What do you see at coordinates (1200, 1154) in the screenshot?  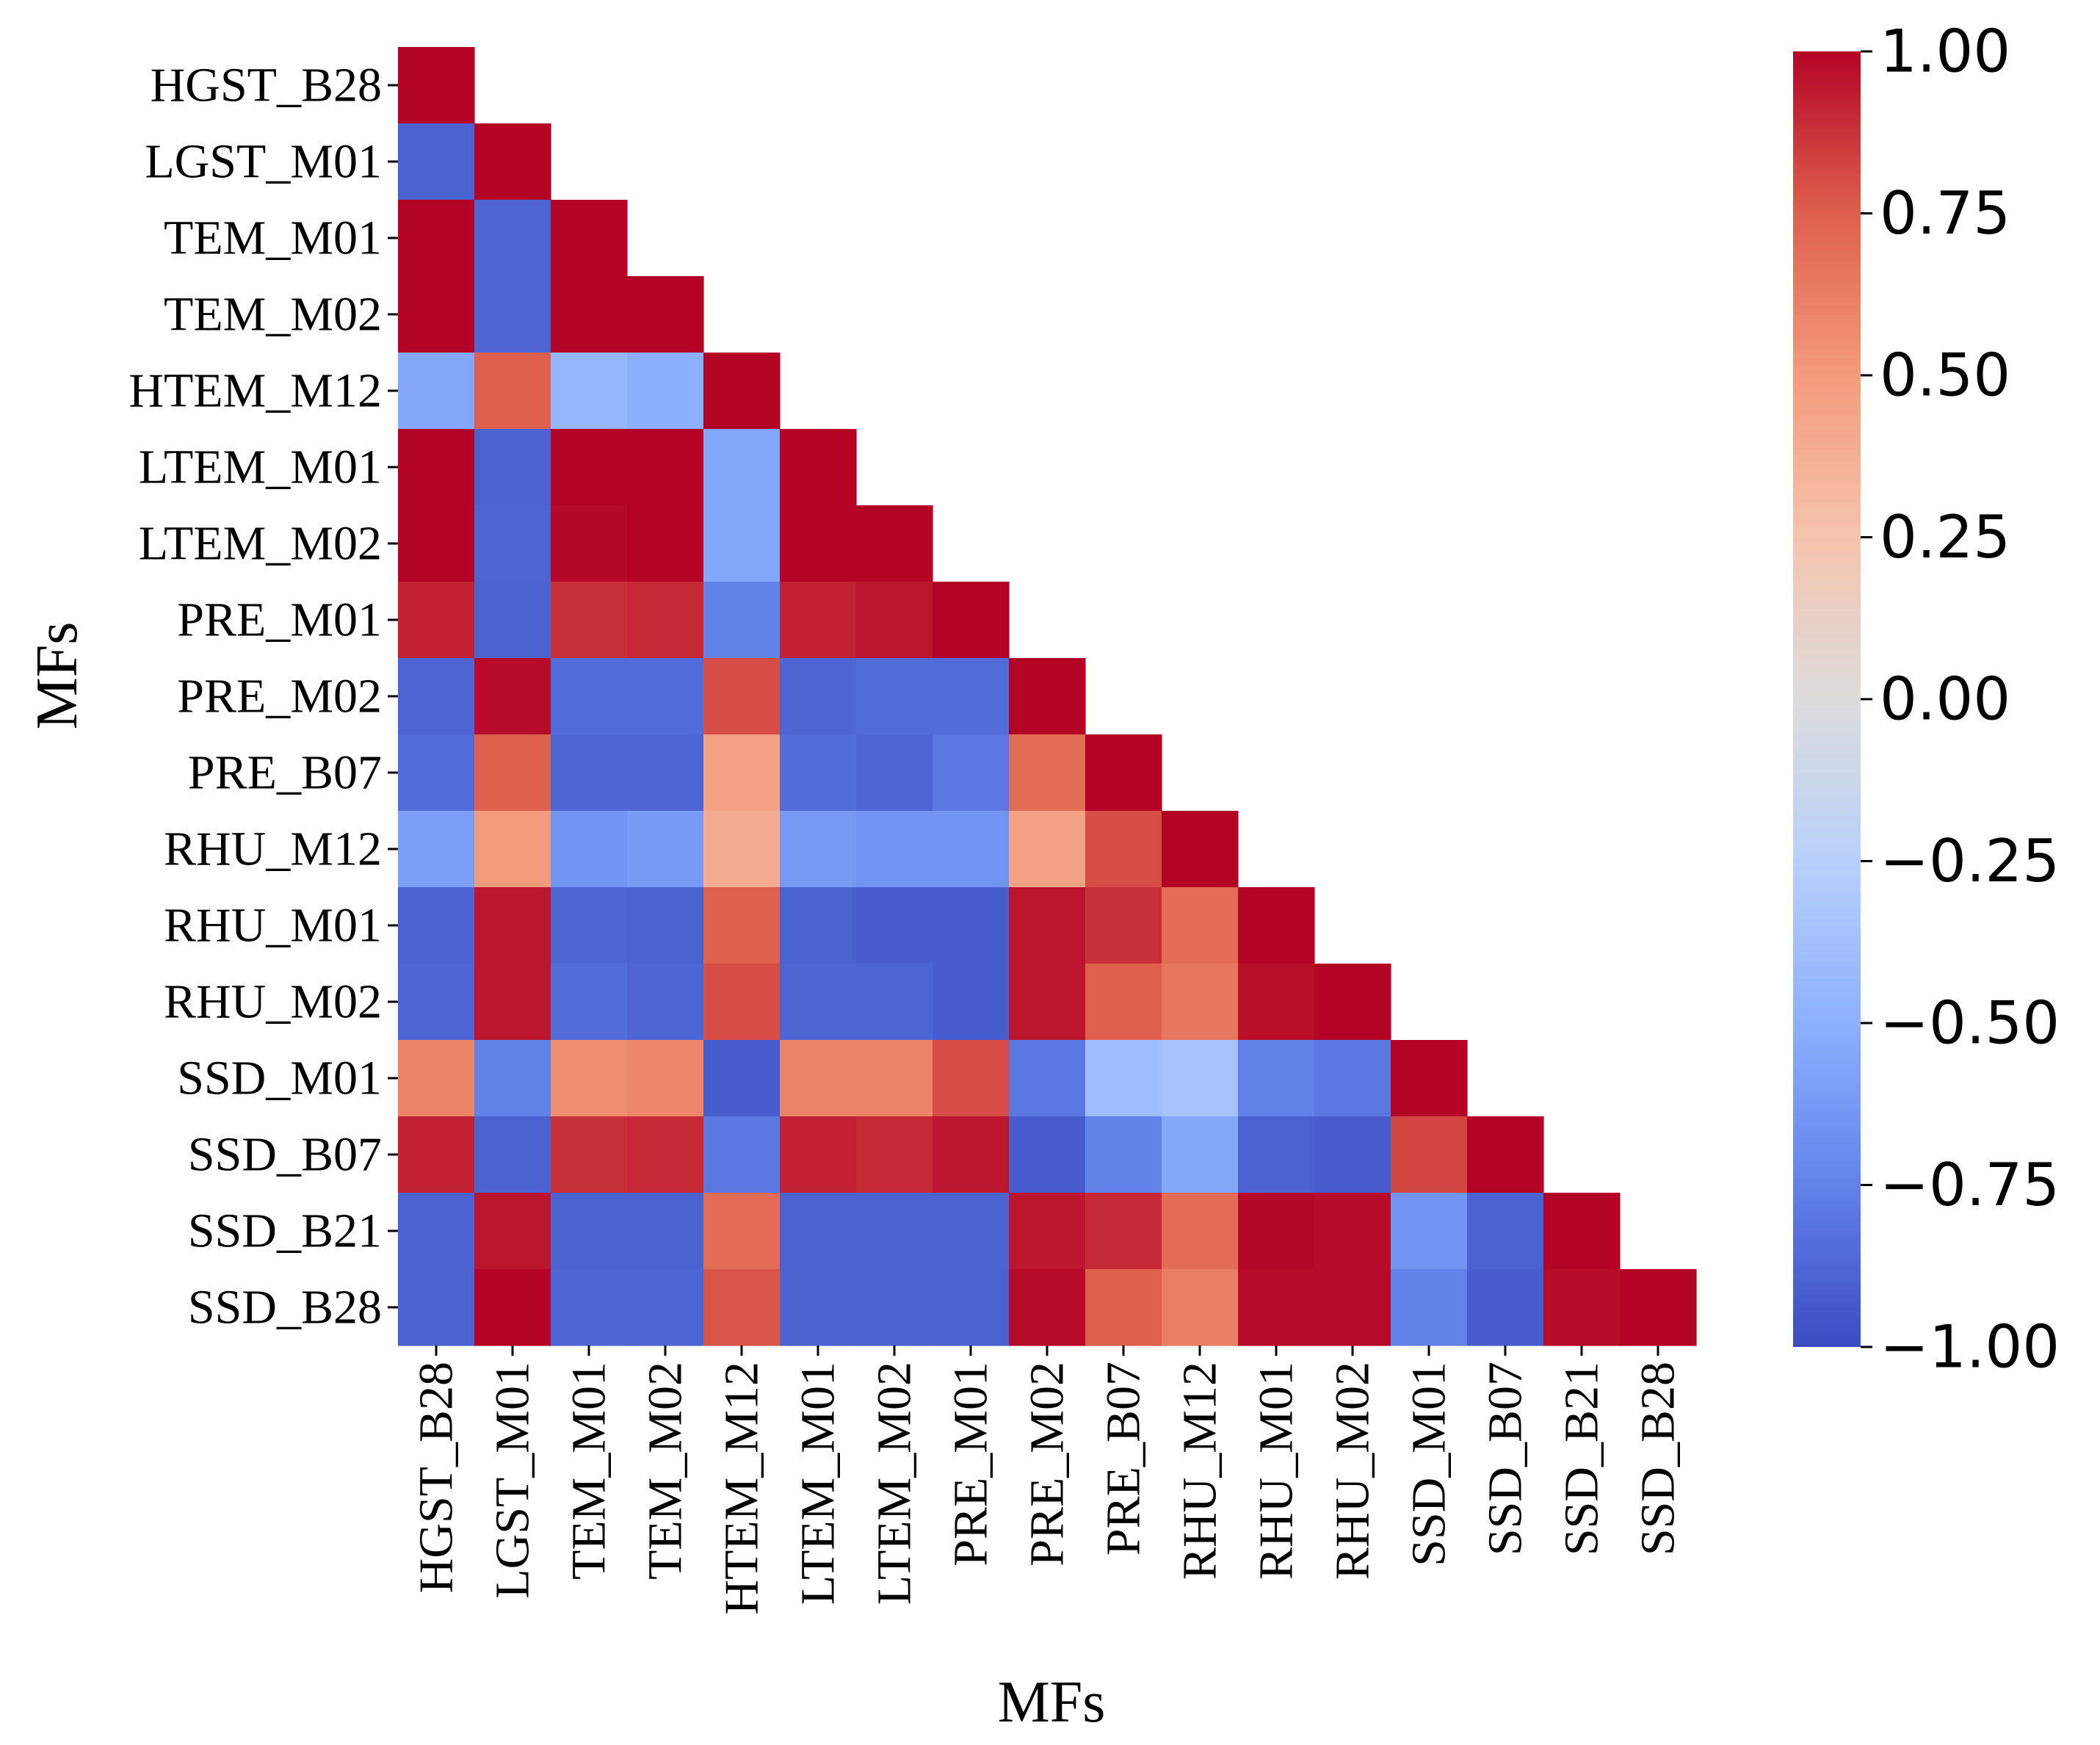 I see `heatmap-cell-ssd-b07-rhu-m12` at bounding box center [1200, 1154].